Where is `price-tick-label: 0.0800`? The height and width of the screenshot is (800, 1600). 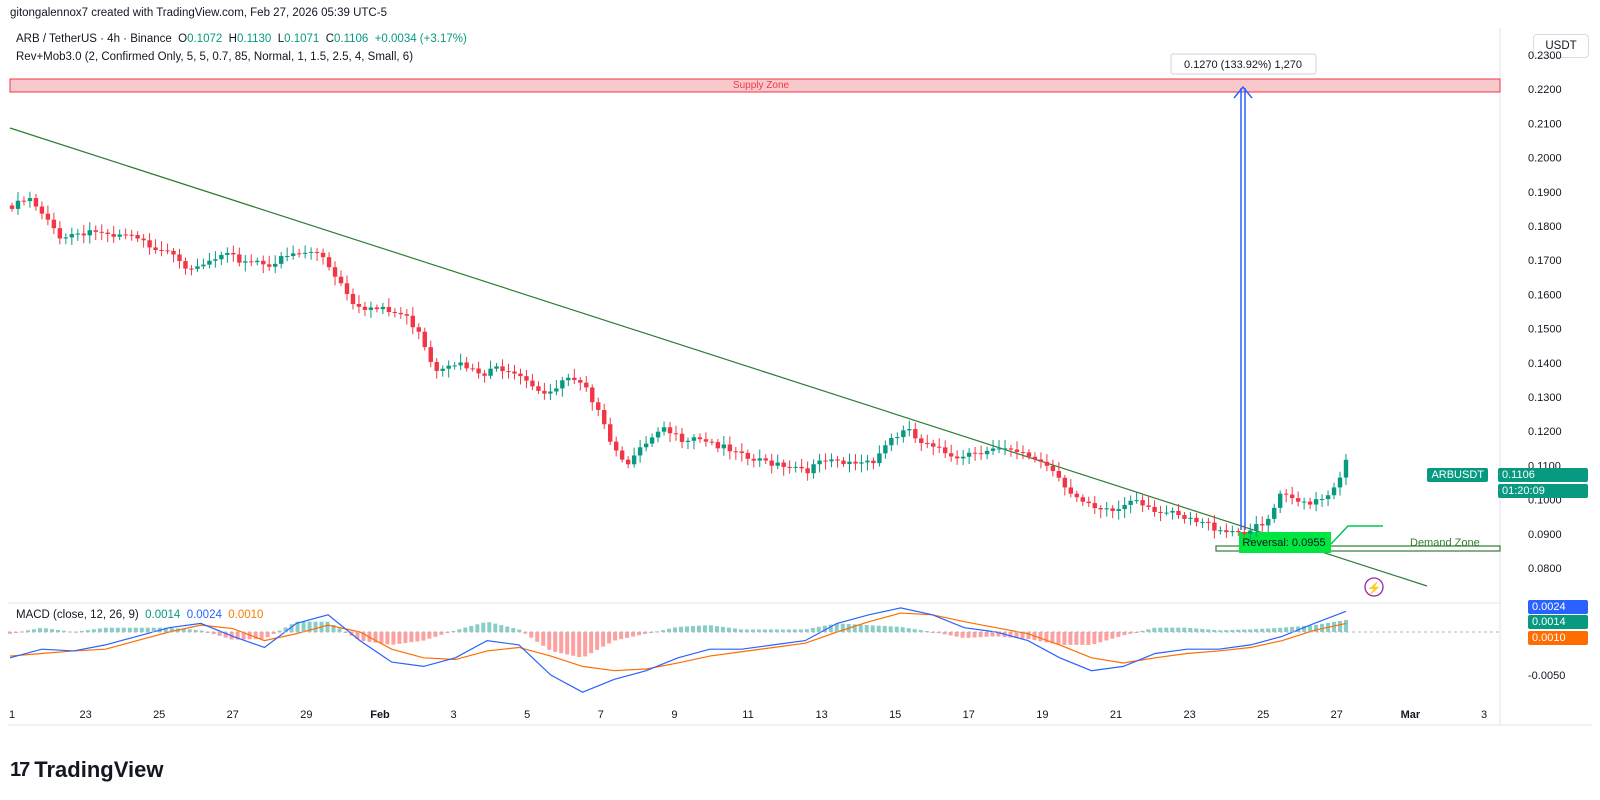
price-tick-label: 0.0800 is located at coordinates (1545, 569).